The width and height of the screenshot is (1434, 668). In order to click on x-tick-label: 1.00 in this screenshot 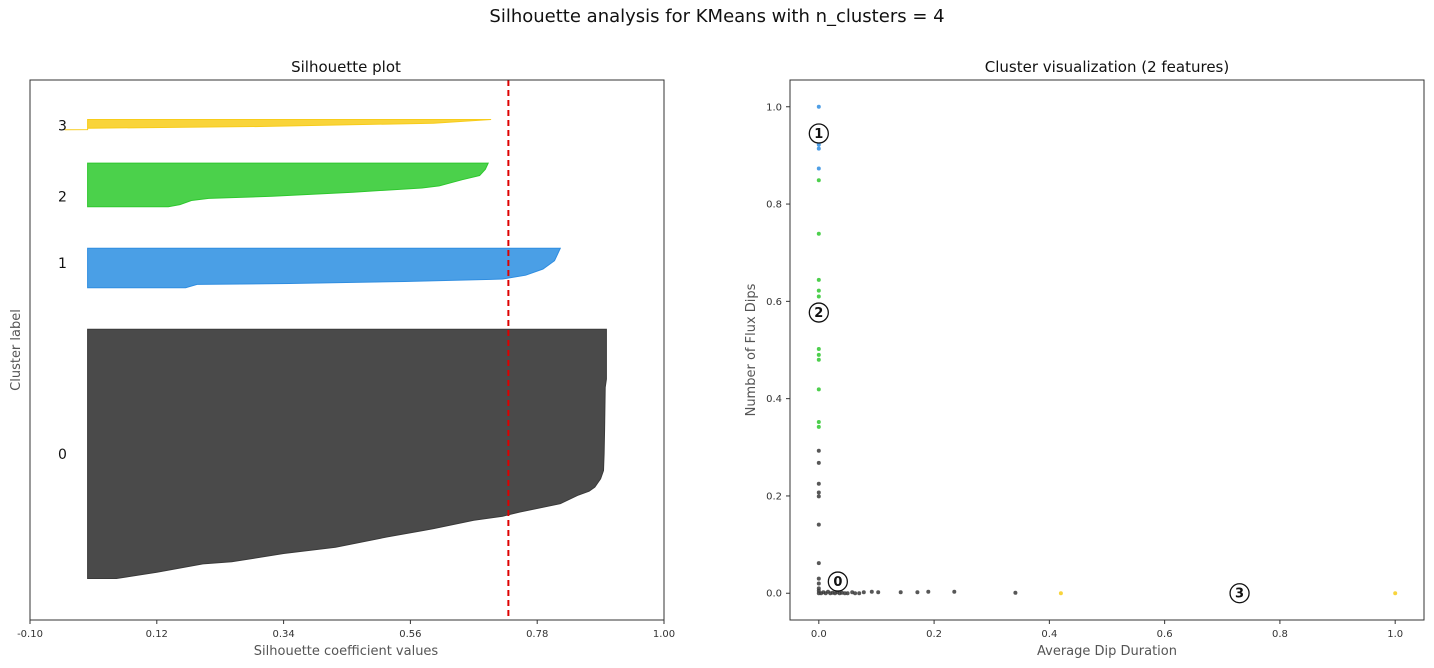, I will do `click(664, 634)`.